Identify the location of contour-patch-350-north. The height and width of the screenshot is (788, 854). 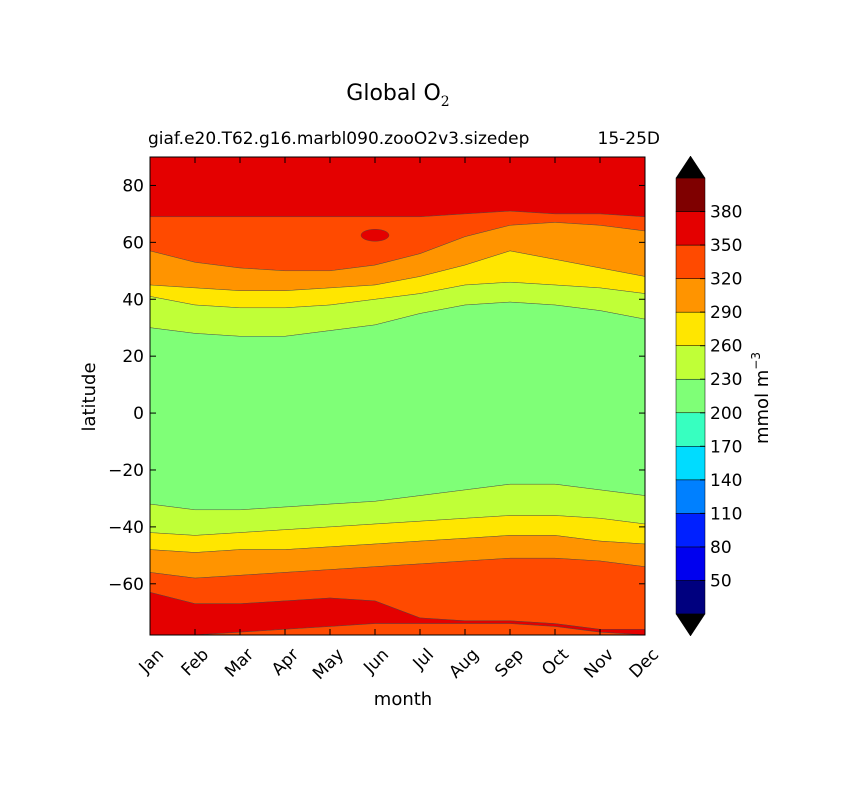
(375, 235).